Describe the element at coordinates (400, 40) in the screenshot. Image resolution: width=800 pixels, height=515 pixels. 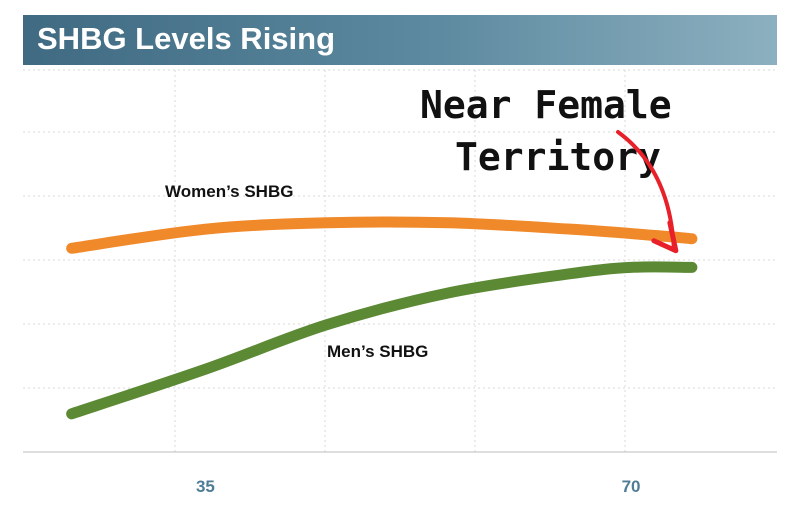
I see `title-bar: SHBG Levels Rising` at that location.